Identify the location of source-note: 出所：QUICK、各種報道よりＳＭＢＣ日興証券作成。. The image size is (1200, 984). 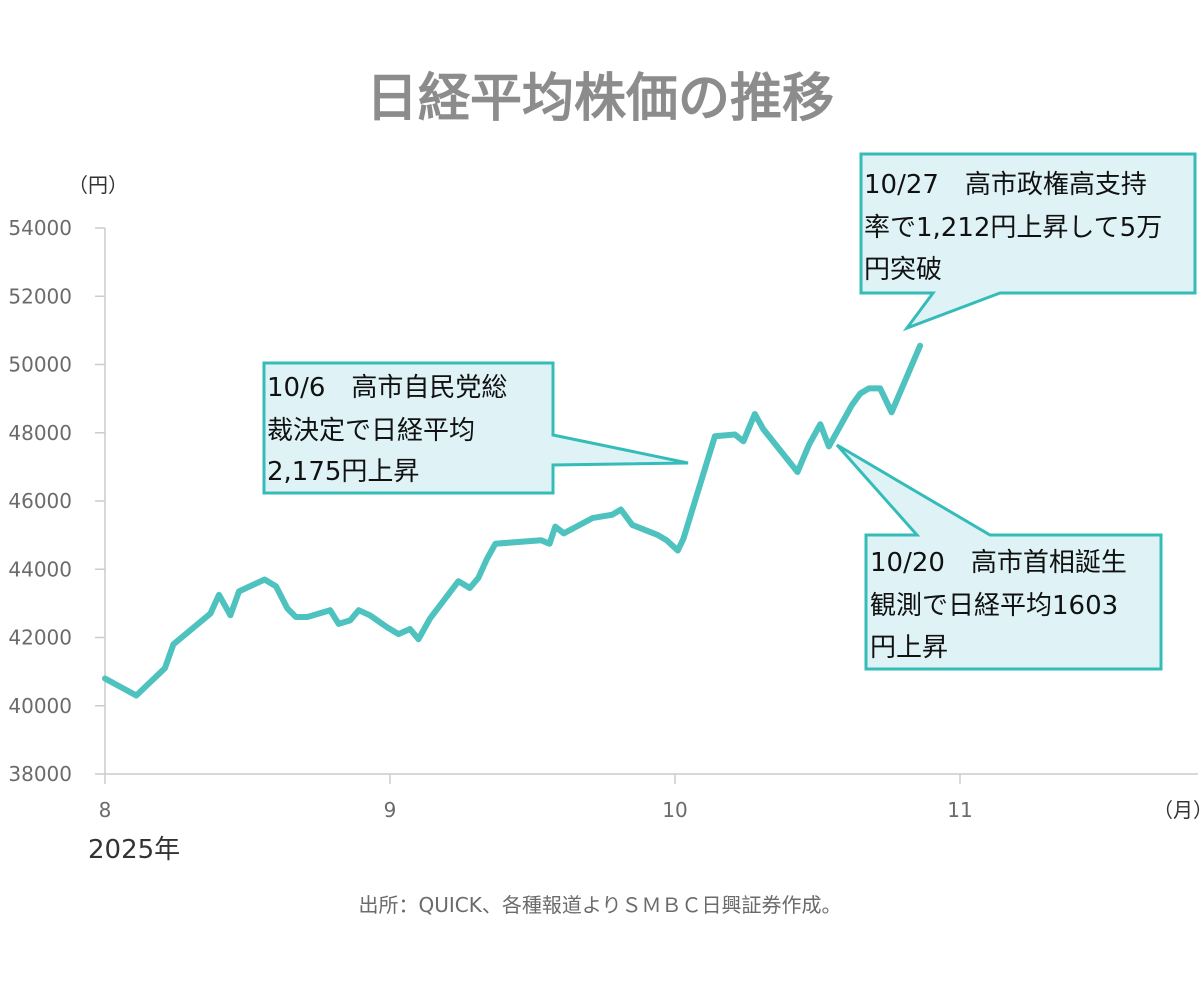
(600, 905).